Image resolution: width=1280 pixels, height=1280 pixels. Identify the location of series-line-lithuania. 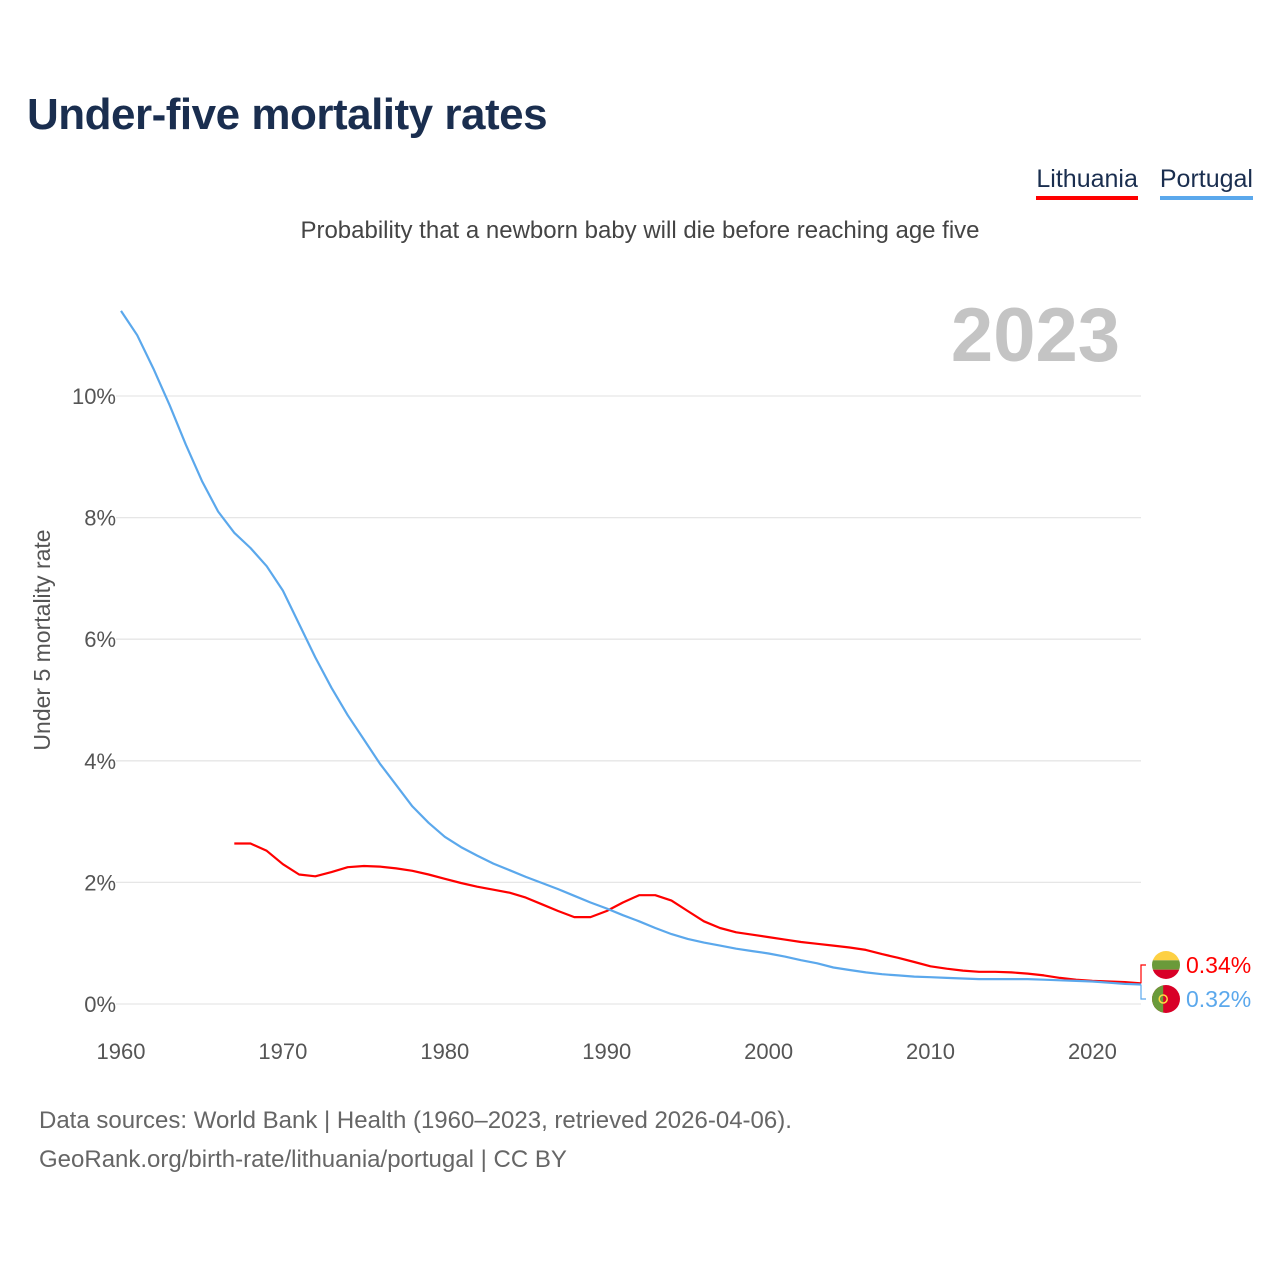
(688, 913).